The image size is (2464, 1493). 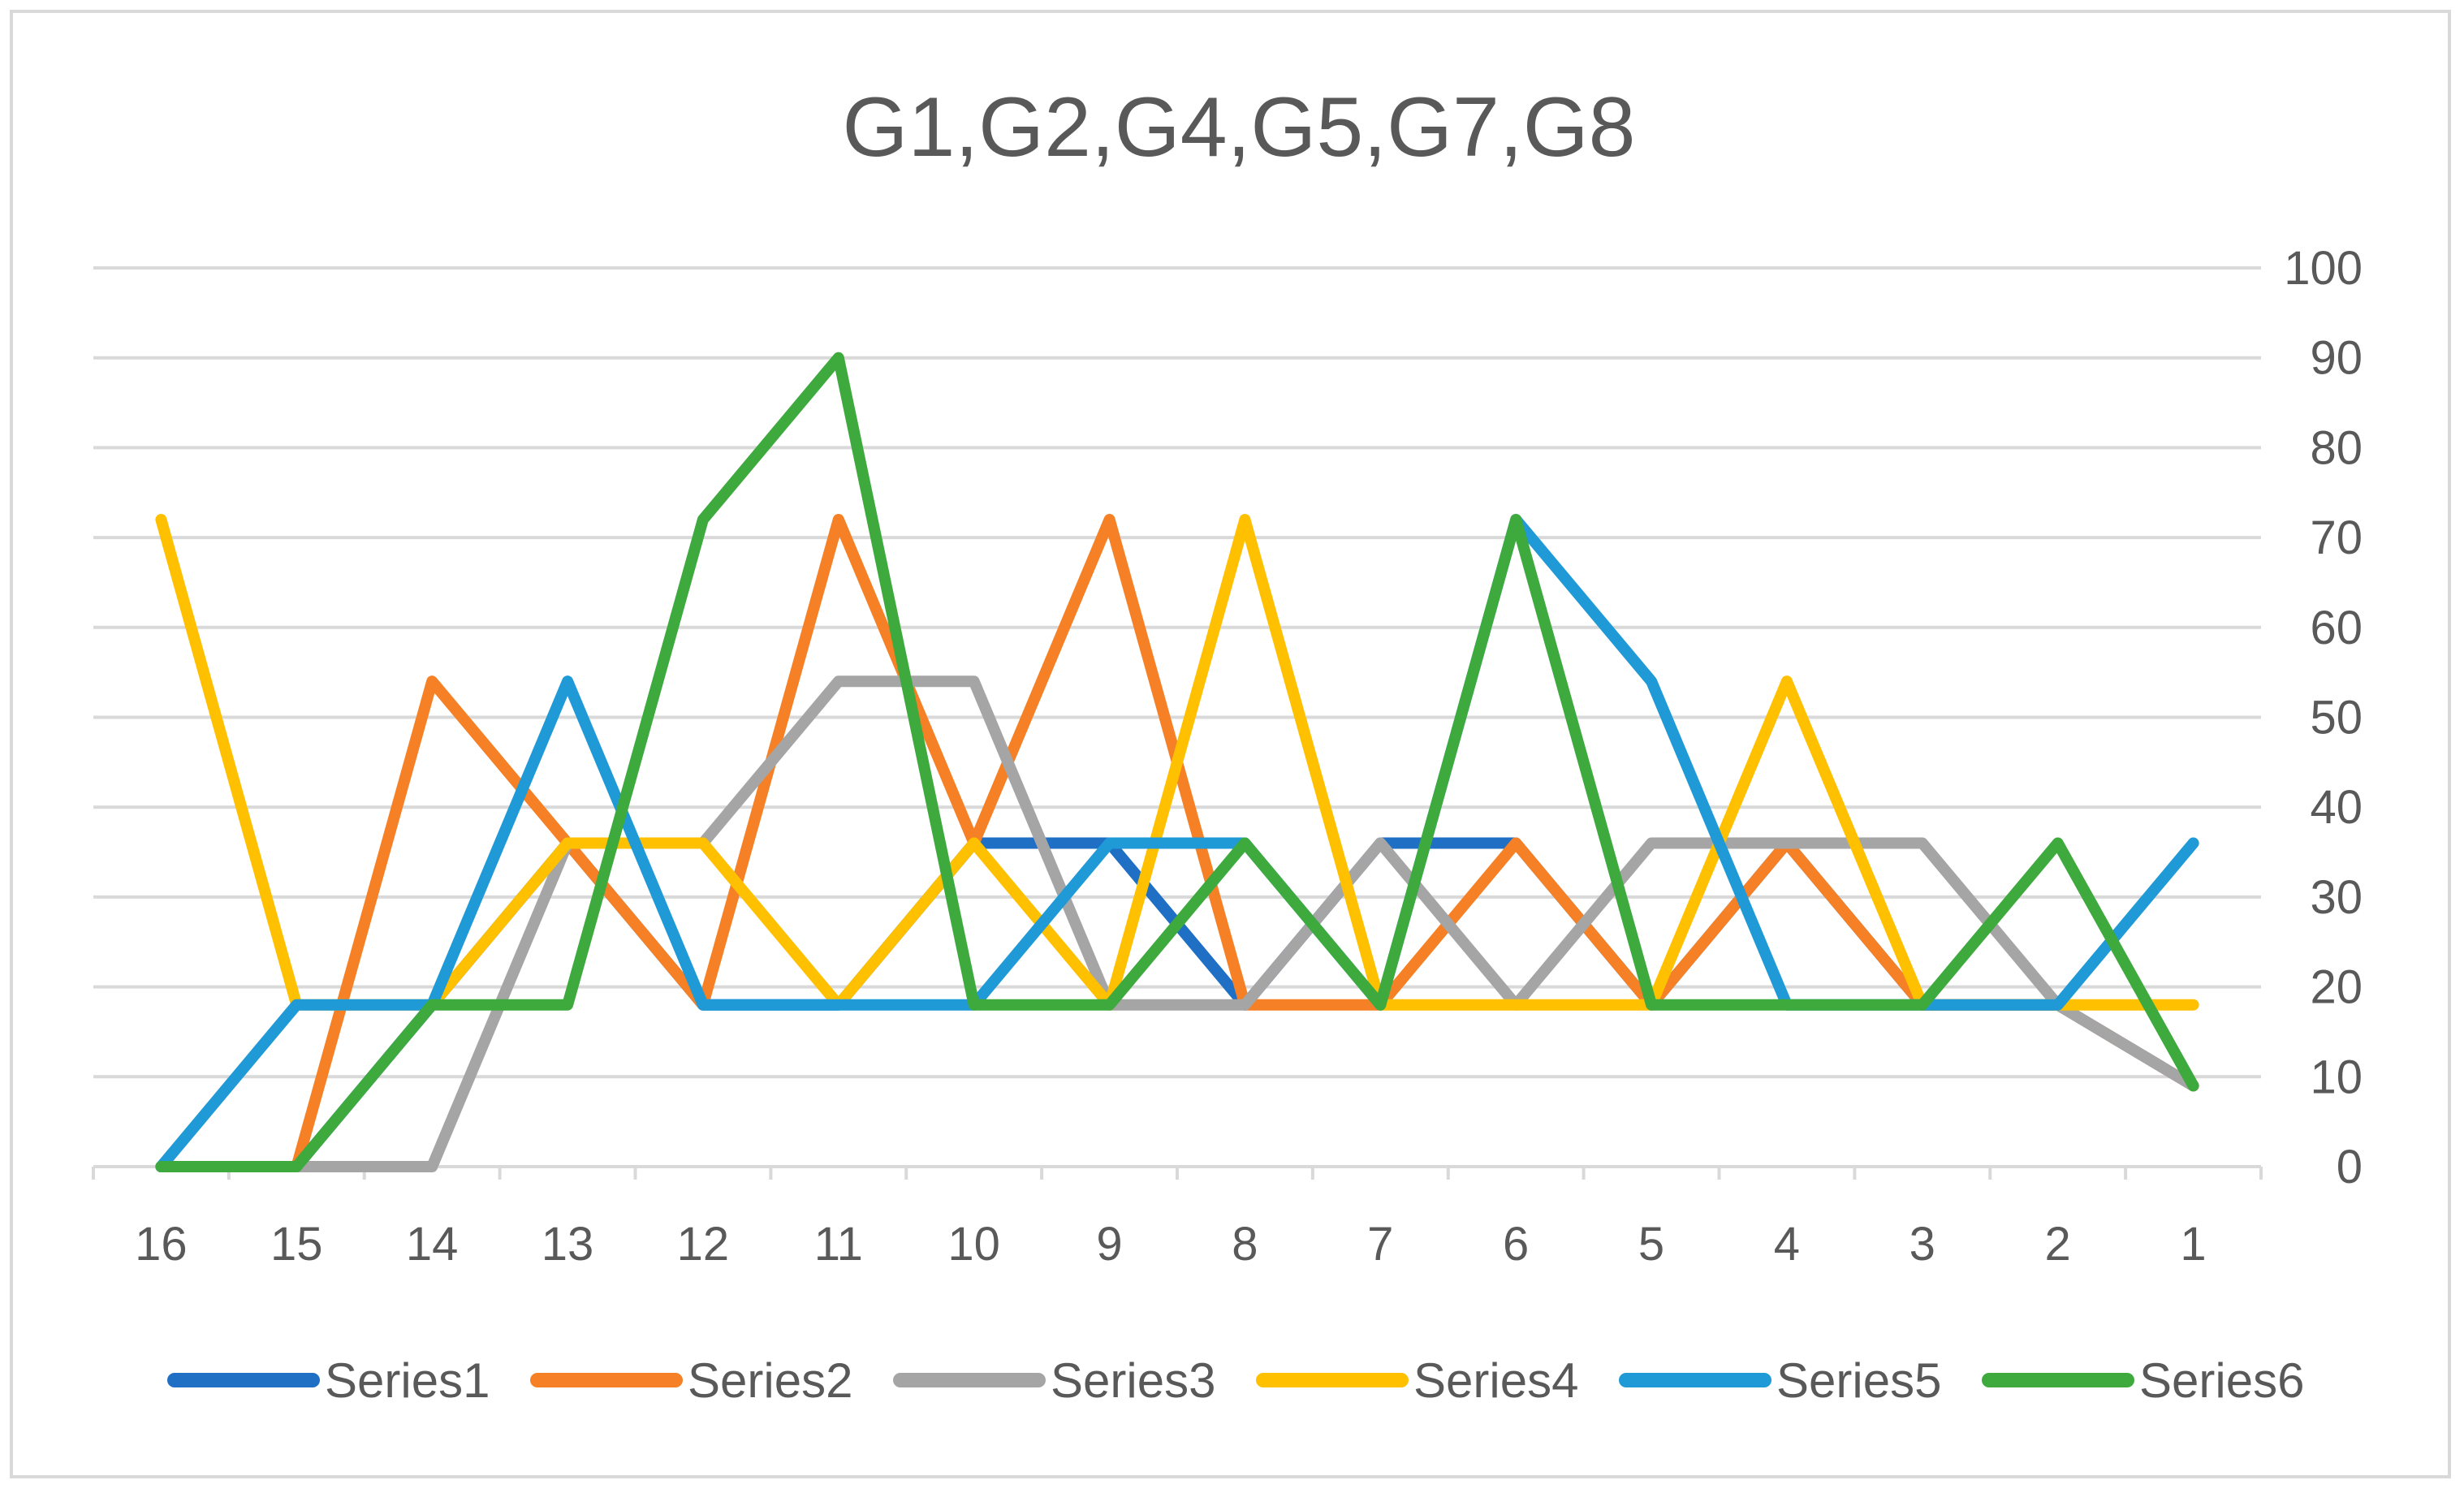 What do you see at coordinates (770, 1380) in the screenshot?
I see `legend-label: Series2` at bounding box center [770, 1380].